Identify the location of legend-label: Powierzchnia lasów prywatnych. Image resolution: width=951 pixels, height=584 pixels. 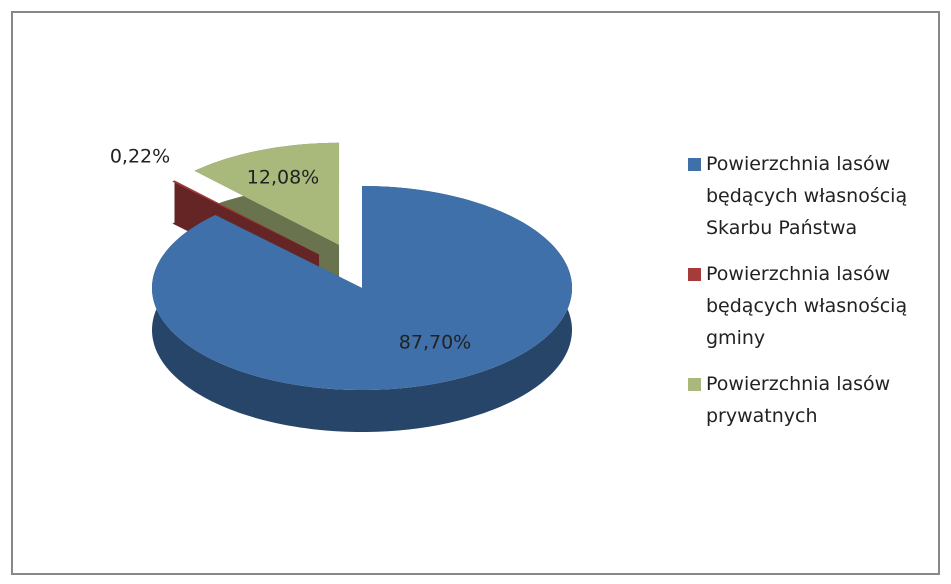
(798, 400).